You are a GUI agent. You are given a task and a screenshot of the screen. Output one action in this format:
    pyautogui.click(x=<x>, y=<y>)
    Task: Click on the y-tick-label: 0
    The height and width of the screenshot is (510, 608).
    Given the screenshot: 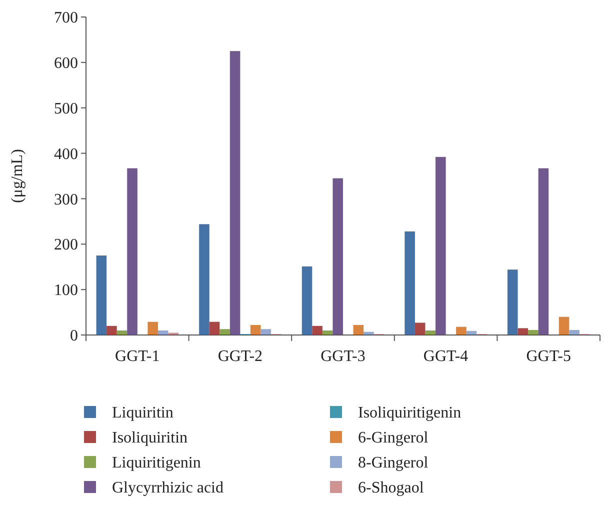 What is the action you would take?
    pyautogui.click(x=74, y=336)
    